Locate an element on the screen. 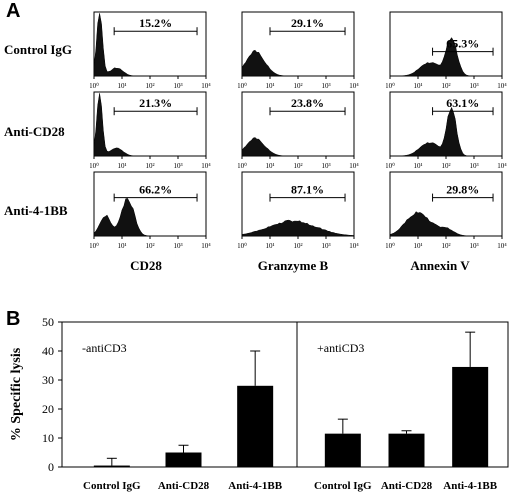 This screenshot has width=520, height=495. row-label-anti-cd28: Anti-CD28 is located at coordinates (34, 131).